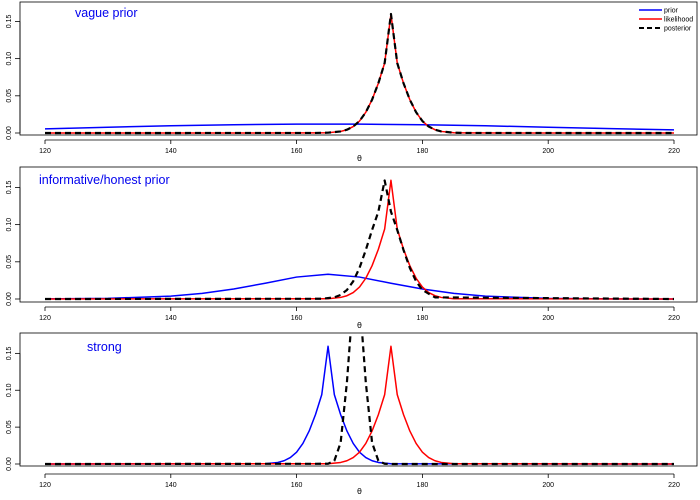 This screenshot has height=500, width=700. Describe the element at coordinates (106, 13) in the screenshot. I see `panel-title: vague prior` at that location.